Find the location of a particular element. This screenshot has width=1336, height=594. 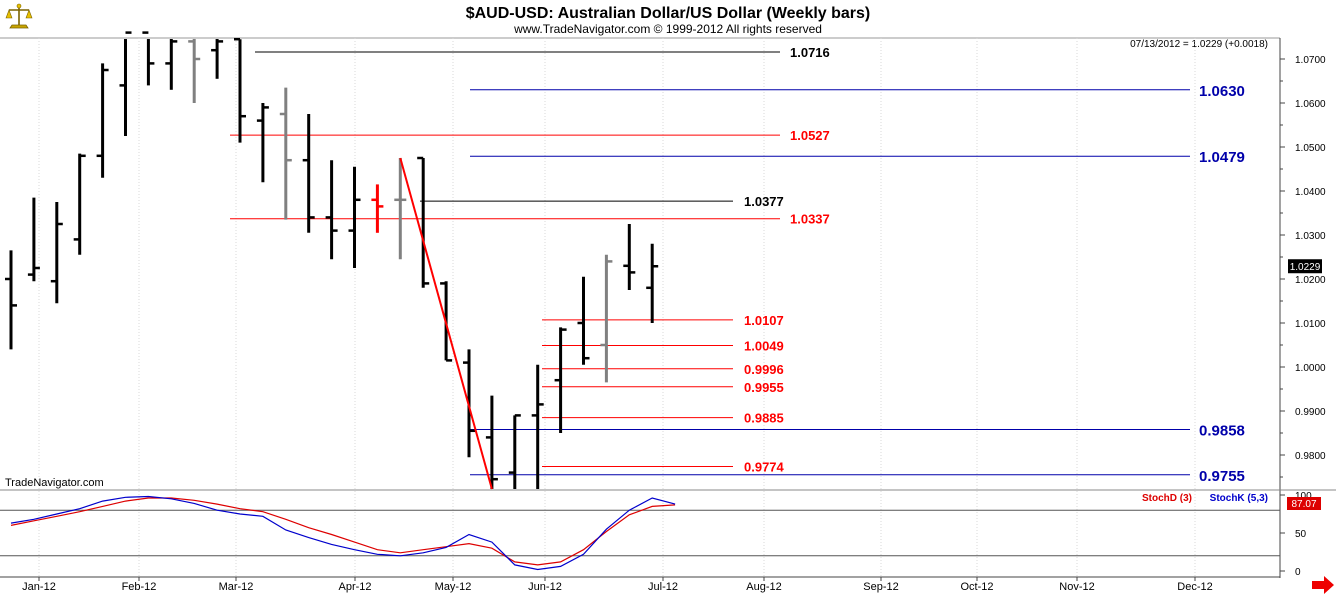

level-label: 1.0377 is located at coordinates (764, 201).